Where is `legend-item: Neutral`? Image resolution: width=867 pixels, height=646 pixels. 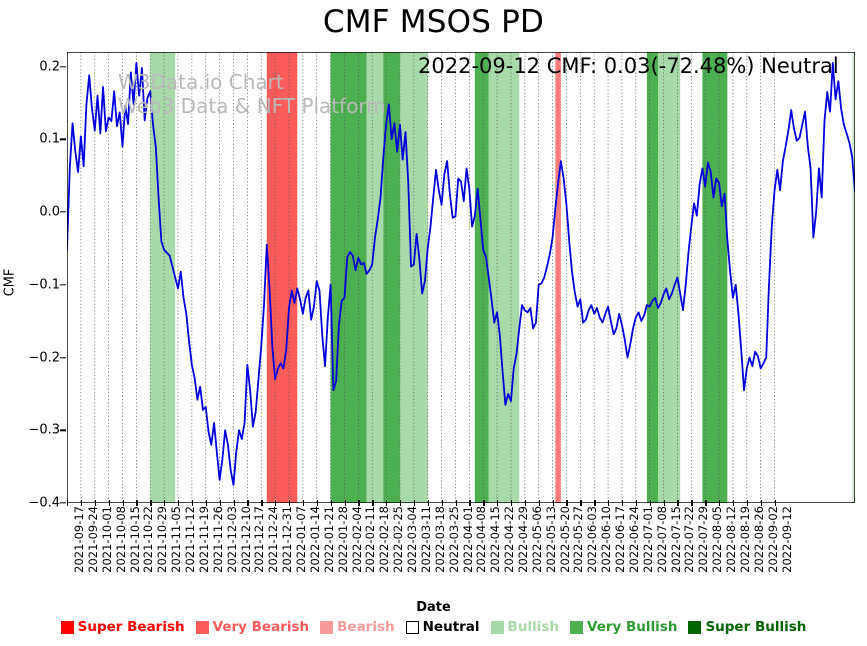
legend-item: Neutral is located at coordinates (442, 627).